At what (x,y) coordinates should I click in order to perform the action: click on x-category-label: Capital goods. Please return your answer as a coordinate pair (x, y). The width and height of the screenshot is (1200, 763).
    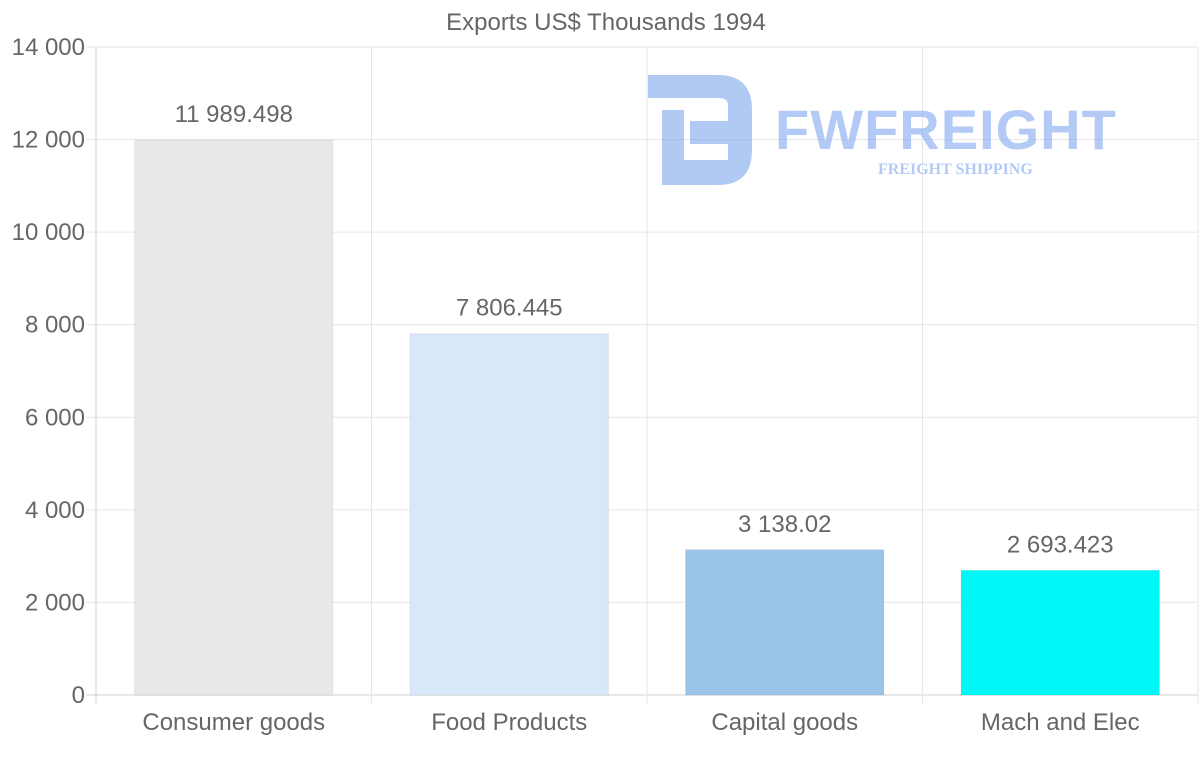
    Looking at the image, I should click on (784, 722).